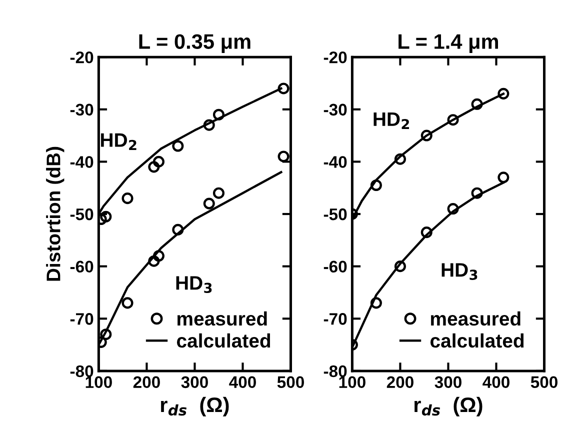  What do you see at coordinates (194, 43) in the screenshot?
I see `chart-title: L = 0.35 μm` at bounding box center [194, 43].